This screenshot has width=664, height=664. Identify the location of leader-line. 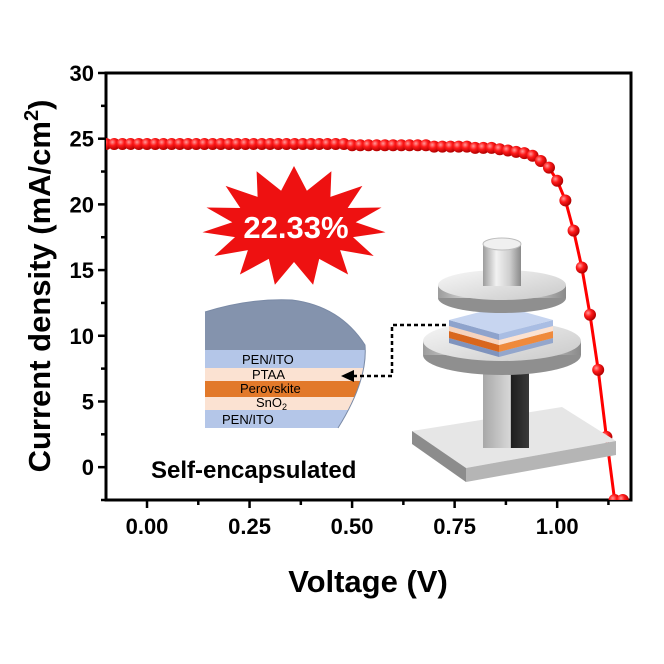
(399, 350).